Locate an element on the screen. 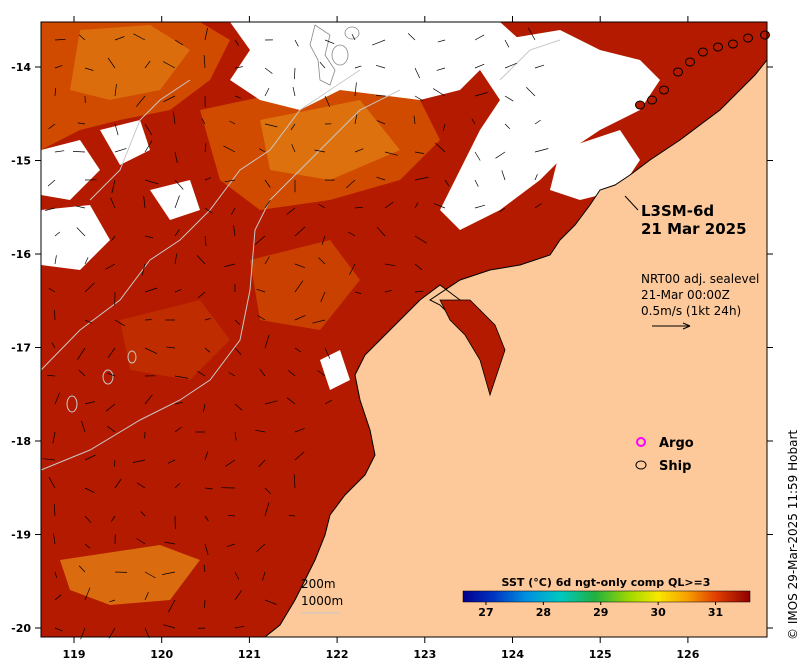 This screenshot has width=810, height=672. lon-tick-label: 123 is located at coordinates (424, 654).